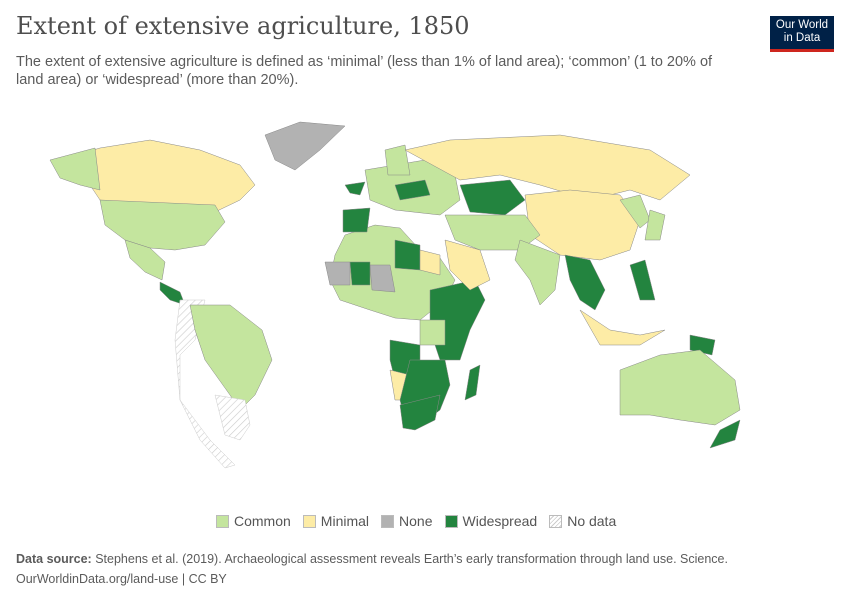 This screenshot has height=600, width=850. Describe the element at coordinates (802, 25) in the screenshot. I see `logo-line1: Our World` at that location.